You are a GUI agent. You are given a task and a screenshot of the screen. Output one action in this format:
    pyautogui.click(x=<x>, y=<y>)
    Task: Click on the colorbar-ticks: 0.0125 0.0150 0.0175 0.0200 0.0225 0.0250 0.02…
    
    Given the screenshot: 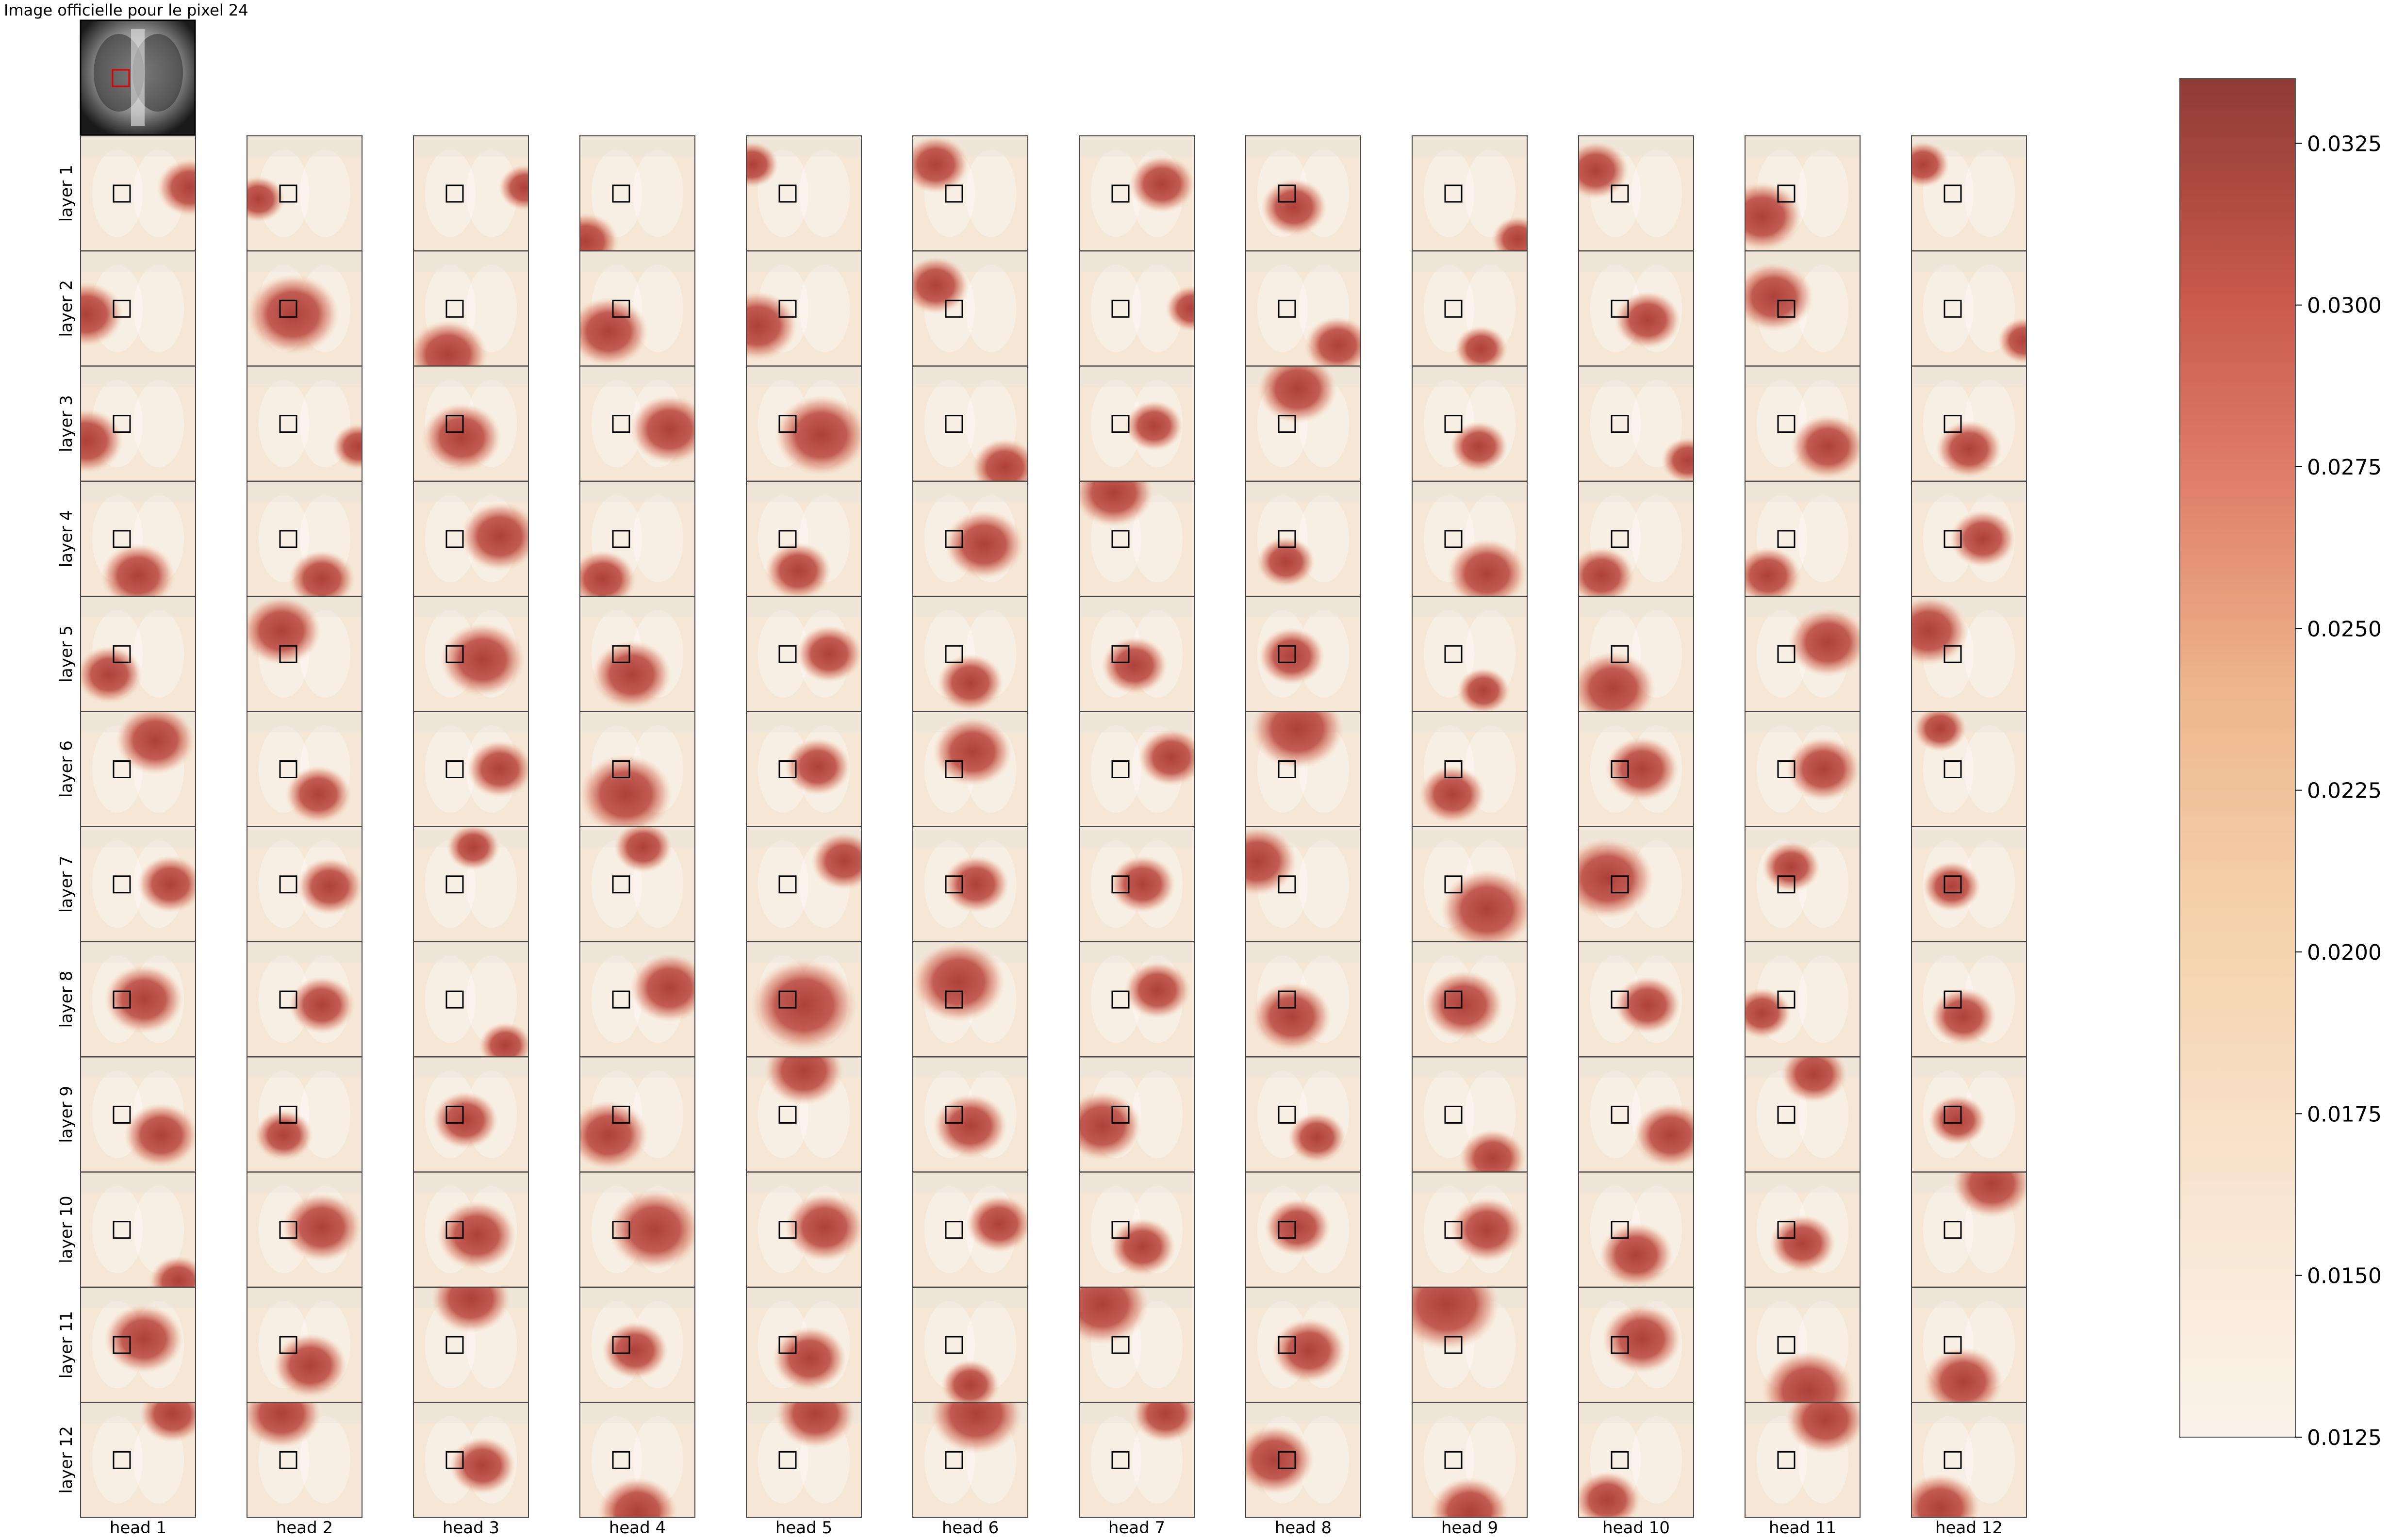 What is the action you would take?
    pyautogui.click(x=2338, y=790)
    